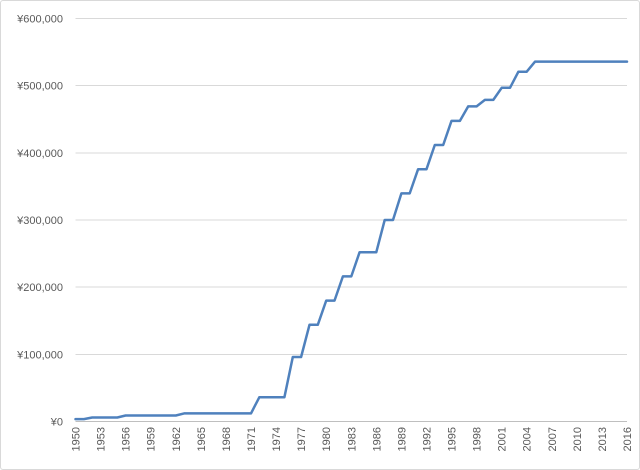 The width and height of the screenshot is (640, 470). Describe the element at coordinates (202, 439) in the screenshot. I see `x-axis-tick-label: 1965` at that location.